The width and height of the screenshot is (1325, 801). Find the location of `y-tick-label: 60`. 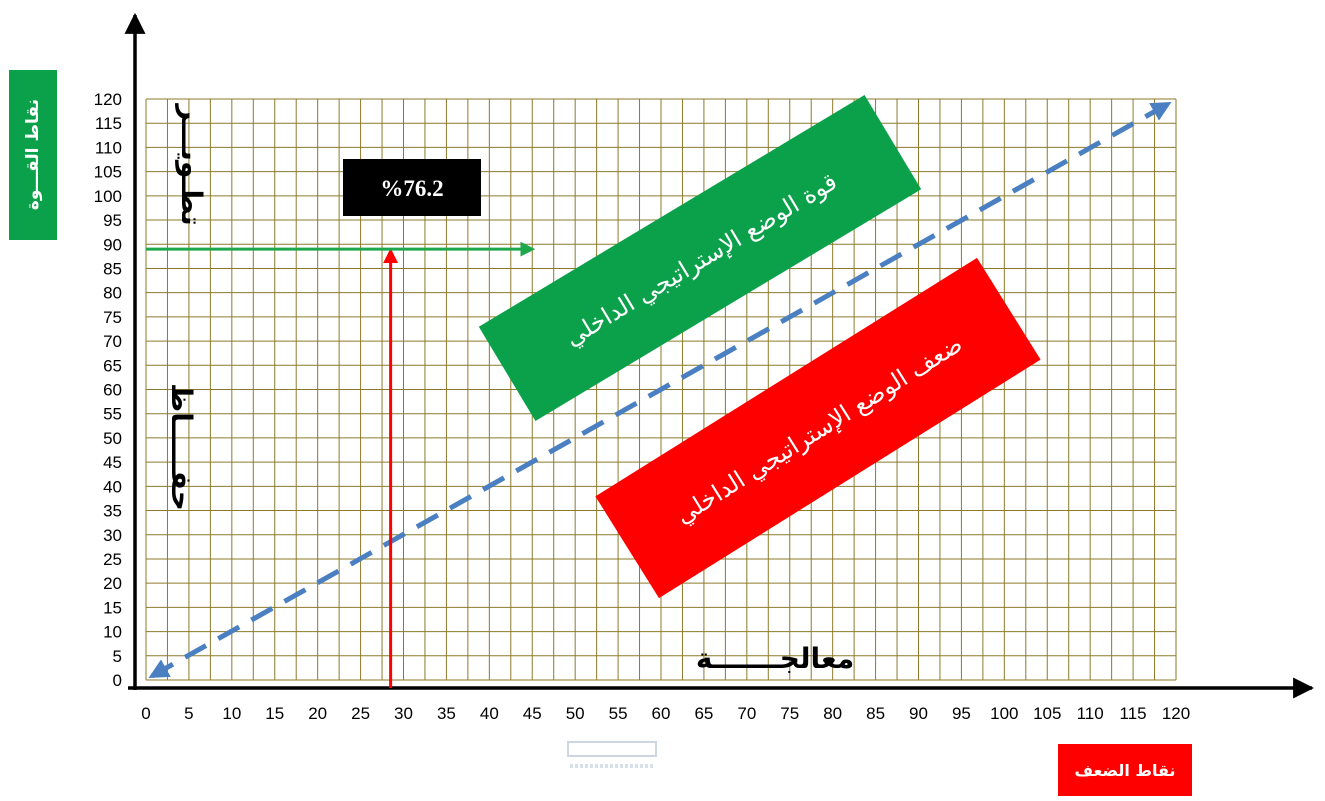

y-tick-label: 60 is located at coordinates (112, 390).